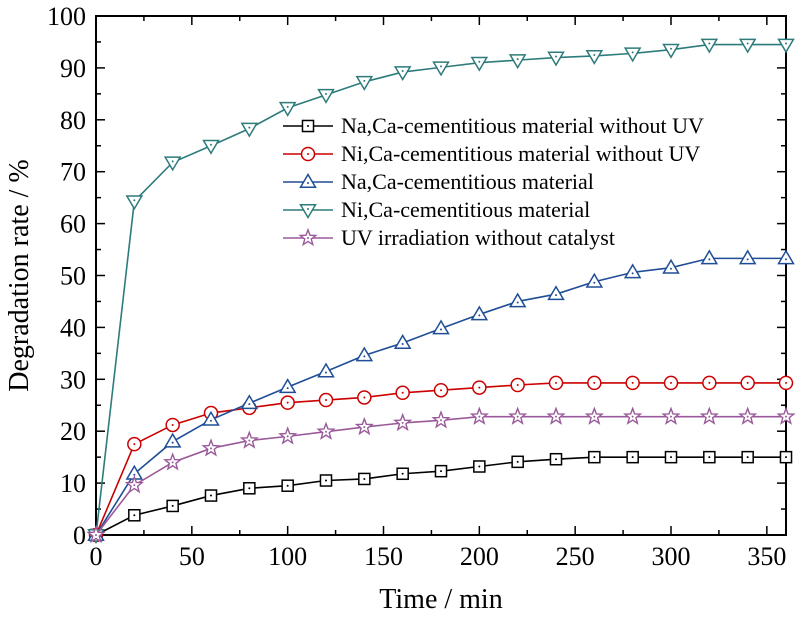  What do you see at coordinates (465, 209) in the screenshot?
I see `legend-label: Ni,Ca-cementitious material` at bounding box center [465, 209].